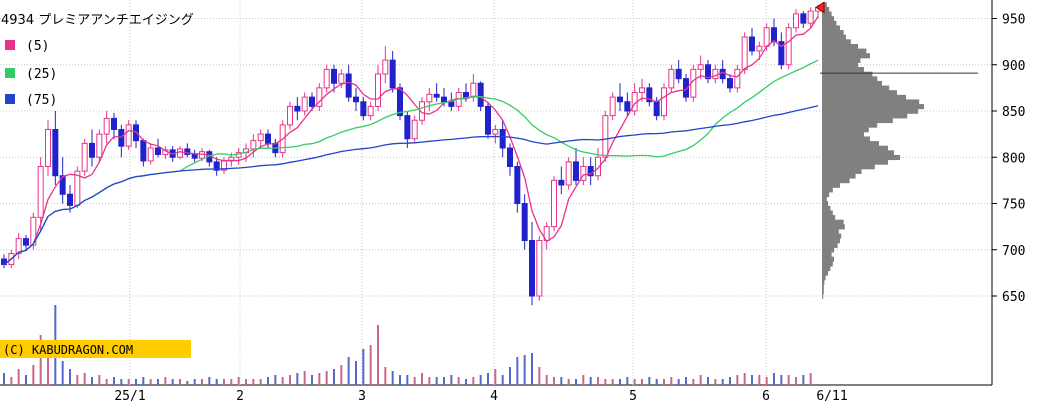 The image size is (1055, 415). Describe the element at coordinates (1013, 66) in the screenshot. I see `y-tick-label: 900` at that location.